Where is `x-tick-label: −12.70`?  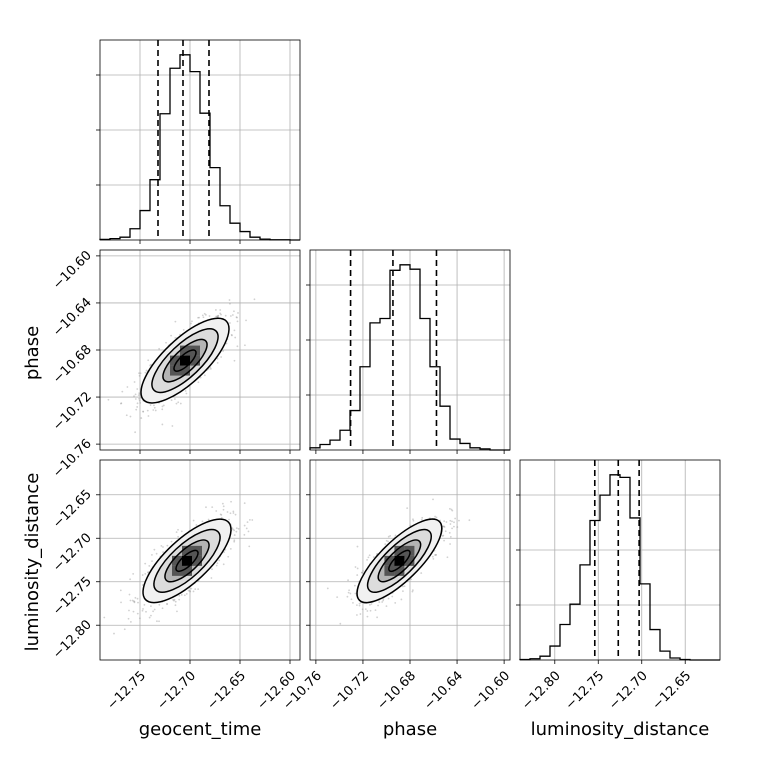
x-tick-label: −12.70 is located at coordinates (628, 690).